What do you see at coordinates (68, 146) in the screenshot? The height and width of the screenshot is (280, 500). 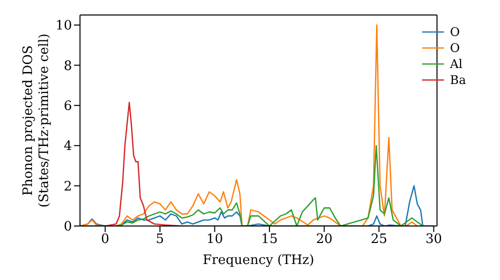 I see `y-tick-label: 4` at bounding box center [68, 146].